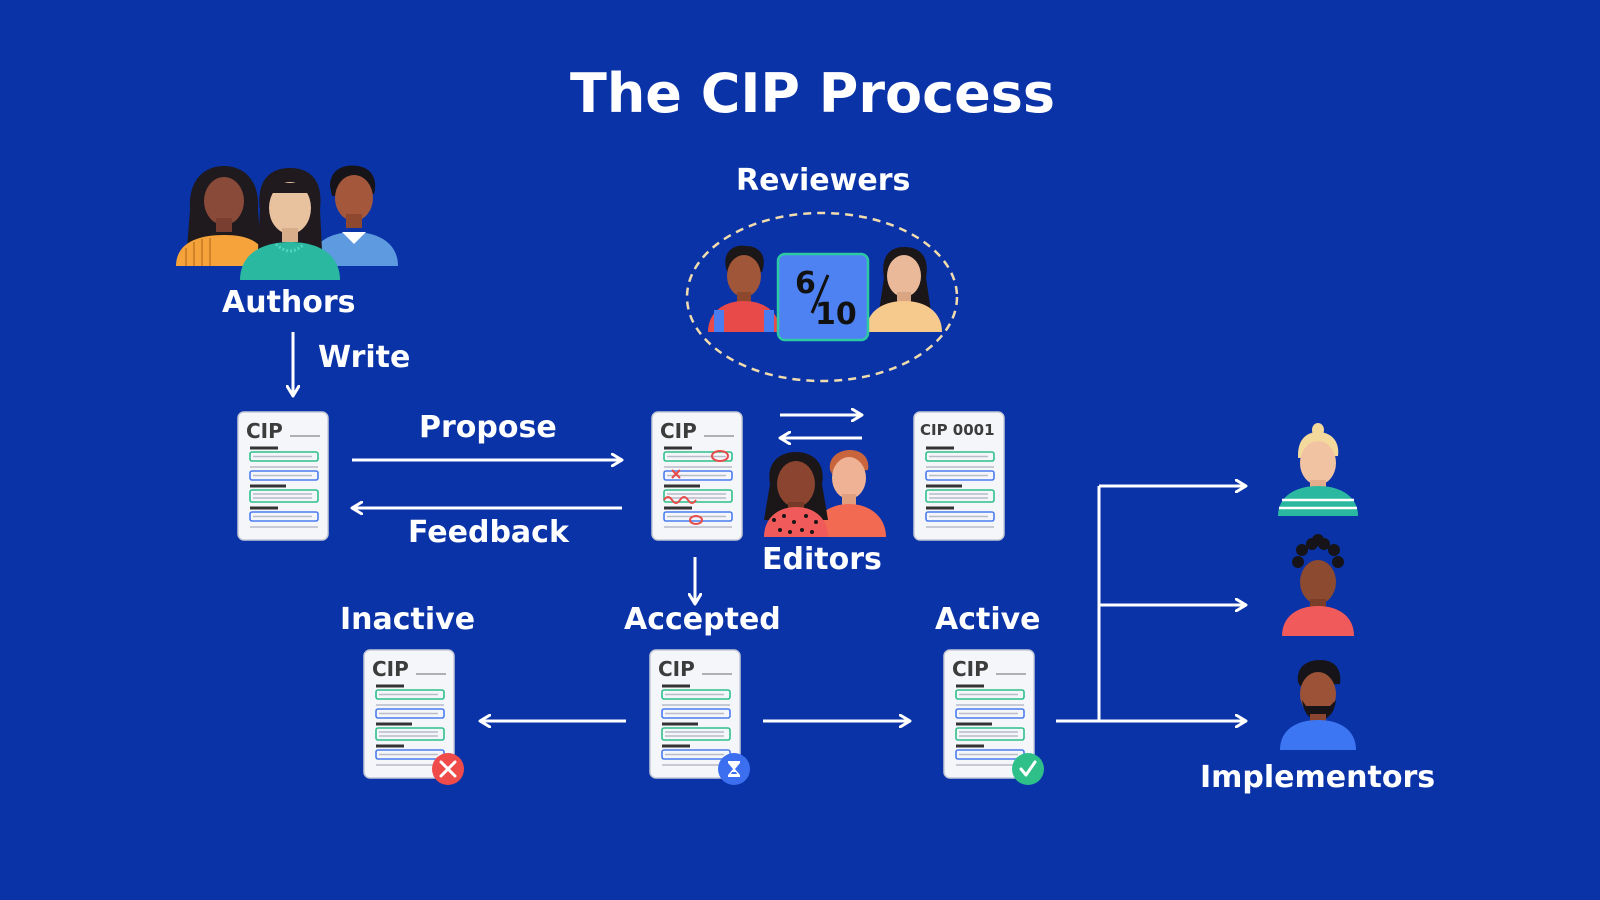  What do you see at coordinates (823, 180) in the screenshot?
I see `reviewers-label: Reviewers` at bounding box center [823, 180].